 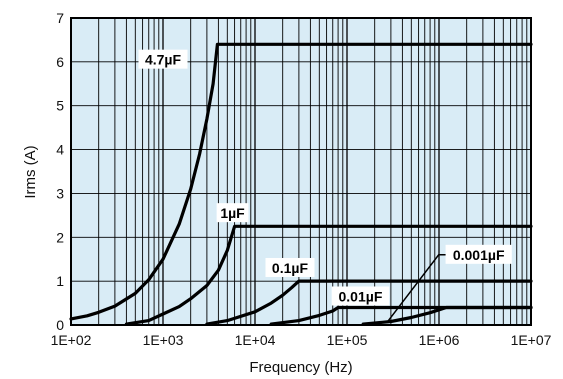 I want to click on x-axis-title: Frequency (Hz), so click(x=300, y=367).